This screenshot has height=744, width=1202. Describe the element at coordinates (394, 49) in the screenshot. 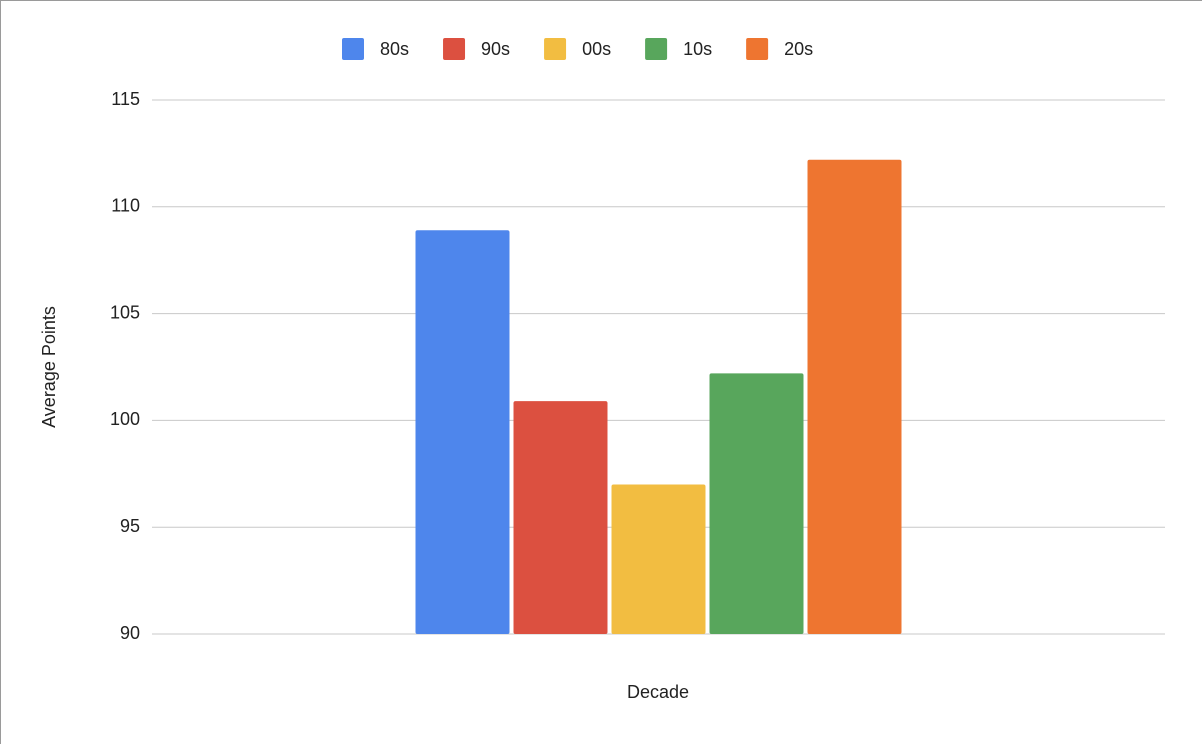

I see `legend-label: 80s` at that location.